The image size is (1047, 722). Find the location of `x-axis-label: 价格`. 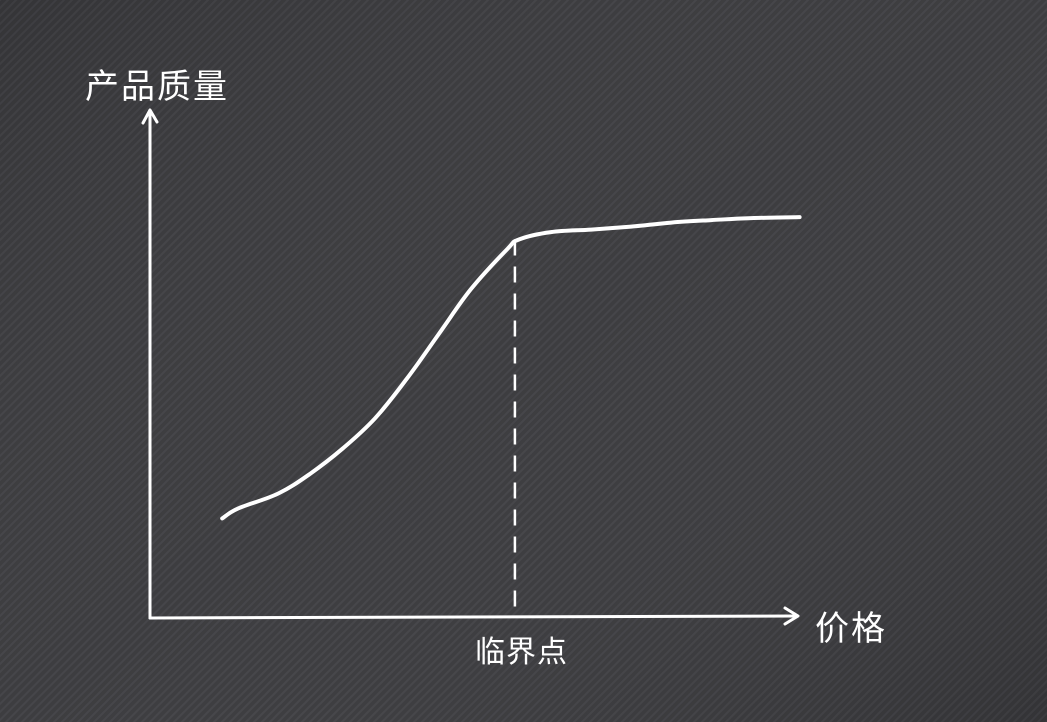

x-axis-label: 价格 is located at coordinates (851, 629).